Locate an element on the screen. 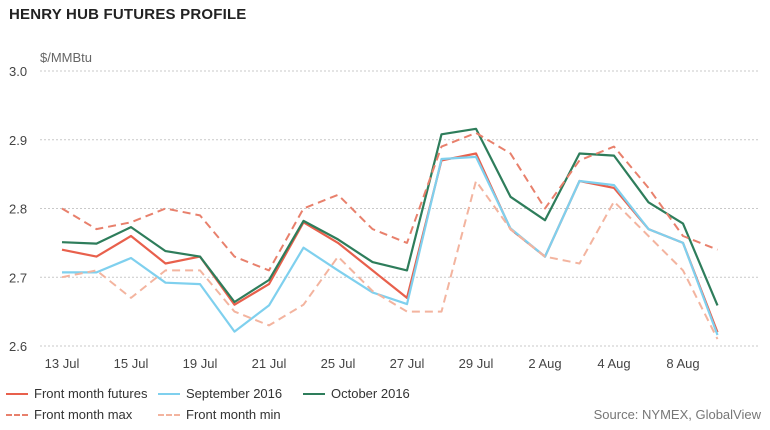 The height and width of the screenshot is (430, 770). x-tick-label: 19 Jul is located at coordinates (200, 363).